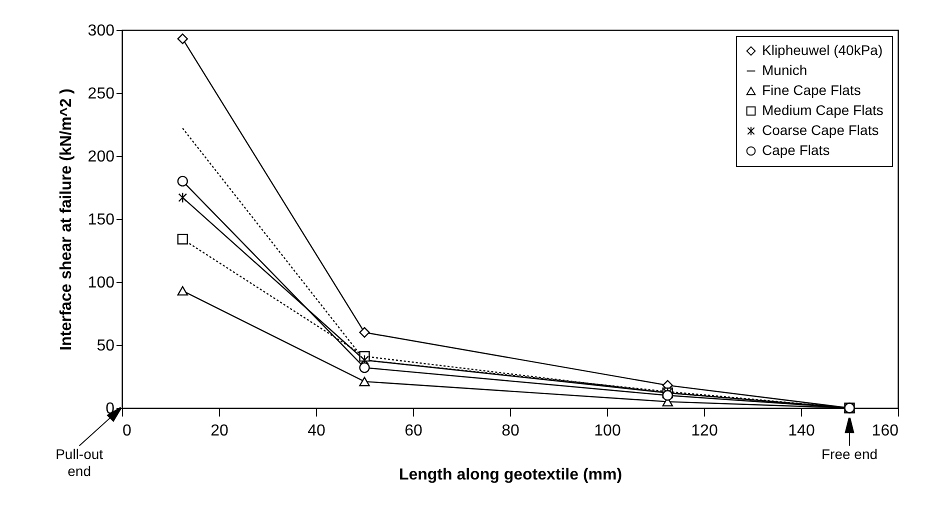  Describe the element at coordinates (811, 90) in the screenshot. I see `legend-label: Fine Cape Flats` at that location.